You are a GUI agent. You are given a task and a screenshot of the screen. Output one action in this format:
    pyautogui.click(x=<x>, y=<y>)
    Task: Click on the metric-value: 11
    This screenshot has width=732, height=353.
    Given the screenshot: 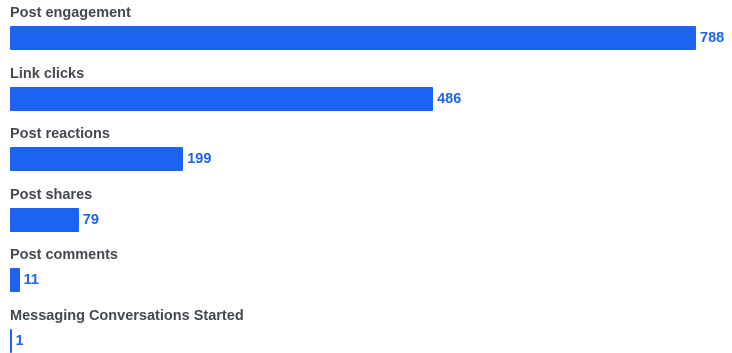 What is the action you would take?
    pyautogui.click(x=31, y=280)
    